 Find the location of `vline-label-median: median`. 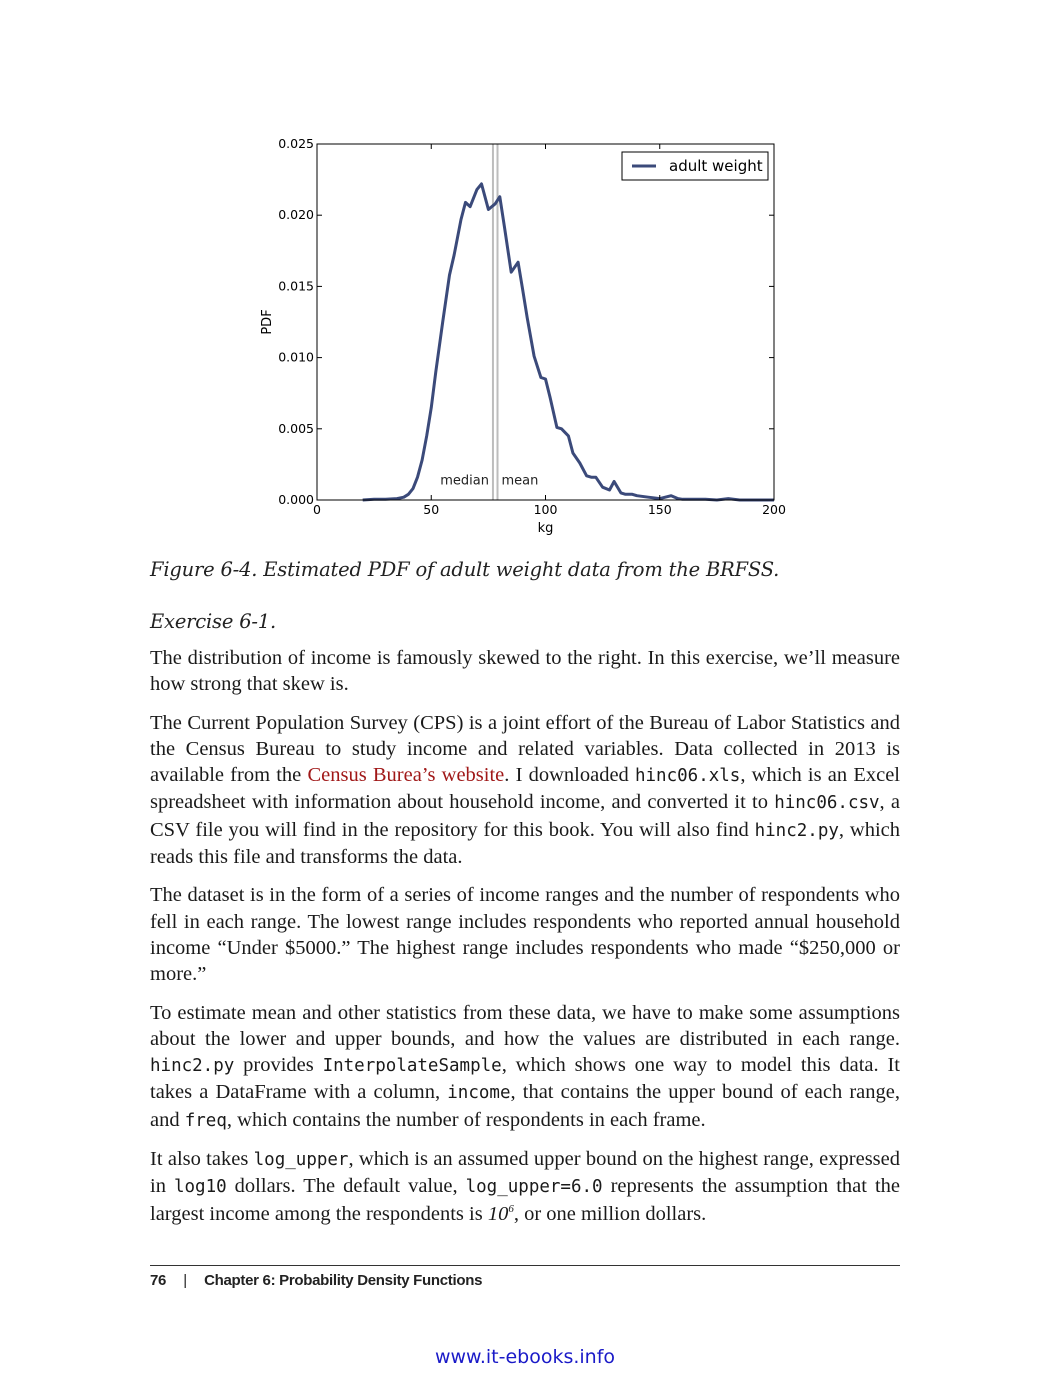

vline-label-median: median is located at coordinates (464, 480).